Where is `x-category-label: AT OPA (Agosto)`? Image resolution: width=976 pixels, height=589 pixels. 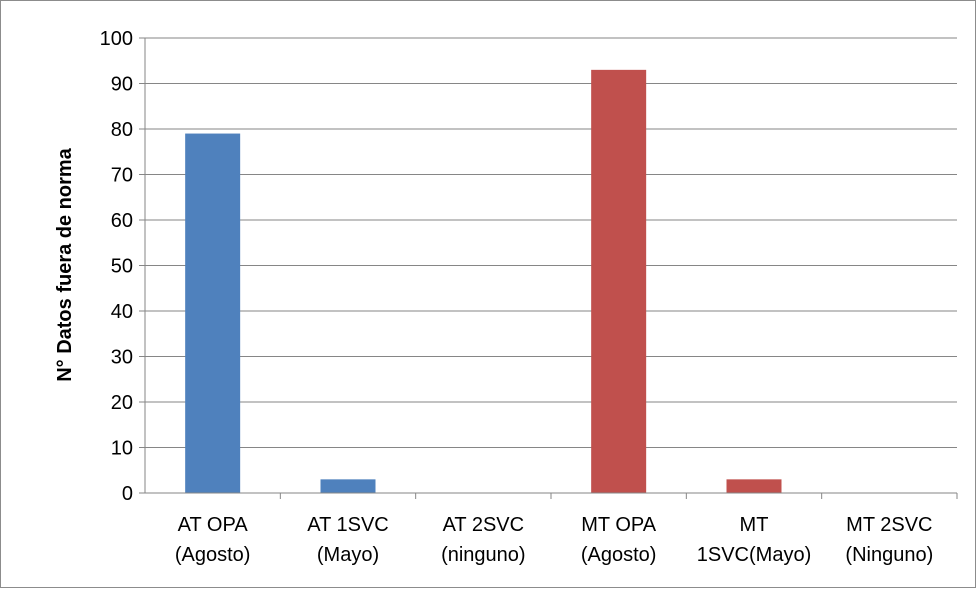
x-category-label: AT OPA (Agosto) is located at coordinates (213, 540).